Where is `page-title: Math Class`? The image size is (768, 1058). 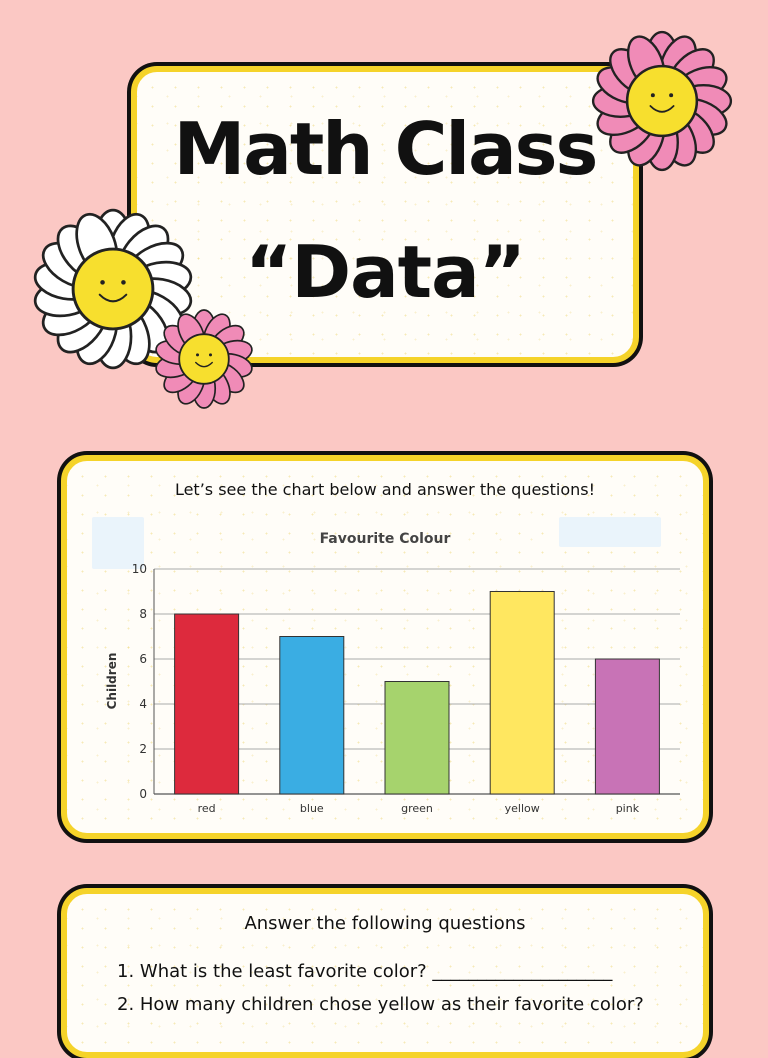 page-title: Math Class is located at coordinates (386, 149).